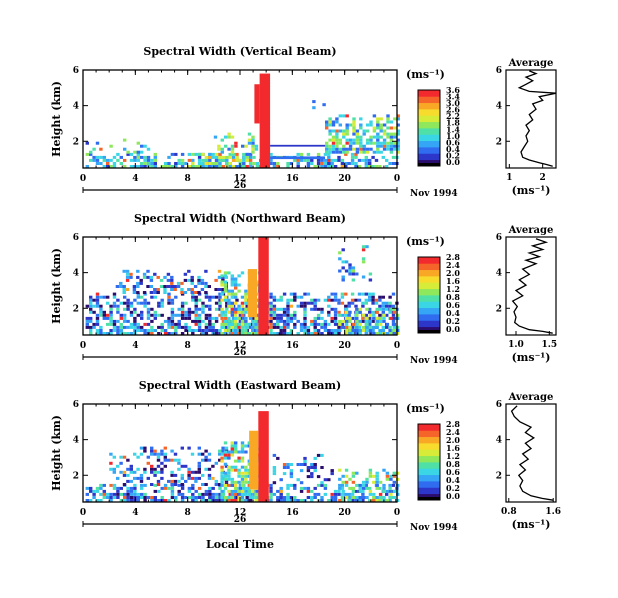  What do you see at coordinates (240, 385) in the screenshot?
I see `panel-title: Spectral Width (Eastward Beam)` at bounding box center [240, 385].